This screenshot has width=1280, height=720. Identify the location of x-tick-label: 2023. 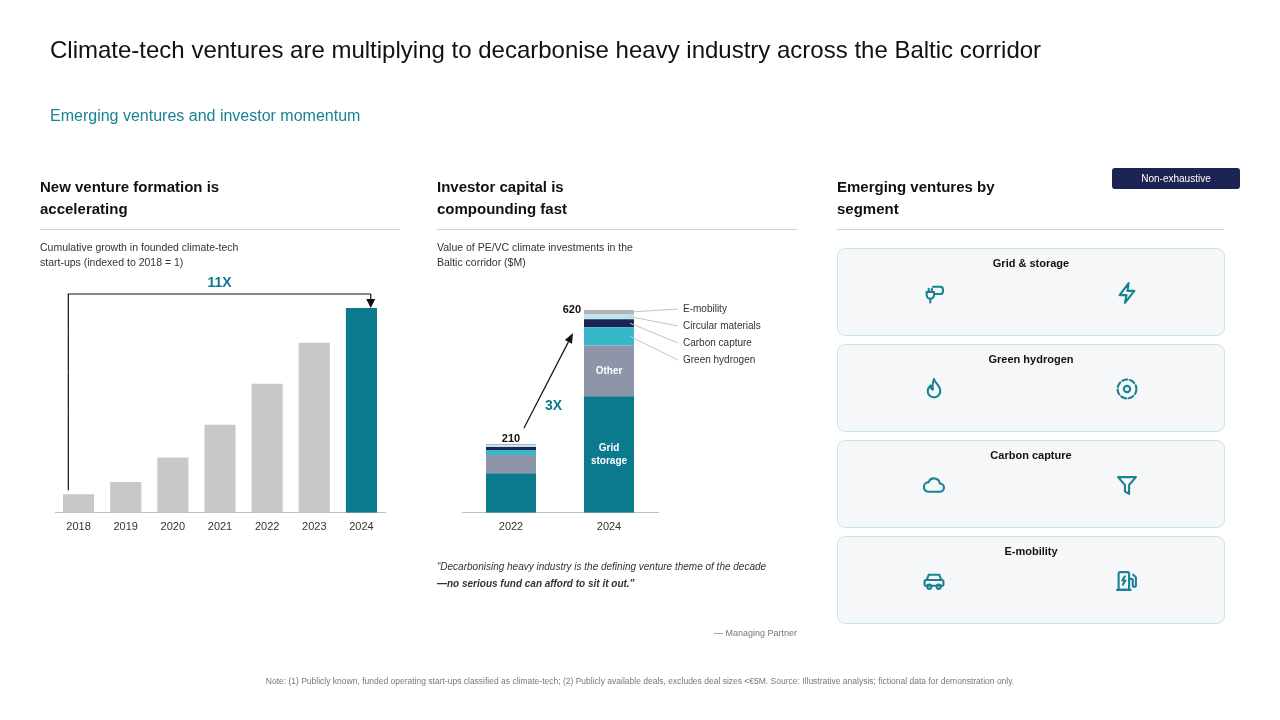
(314, 526).